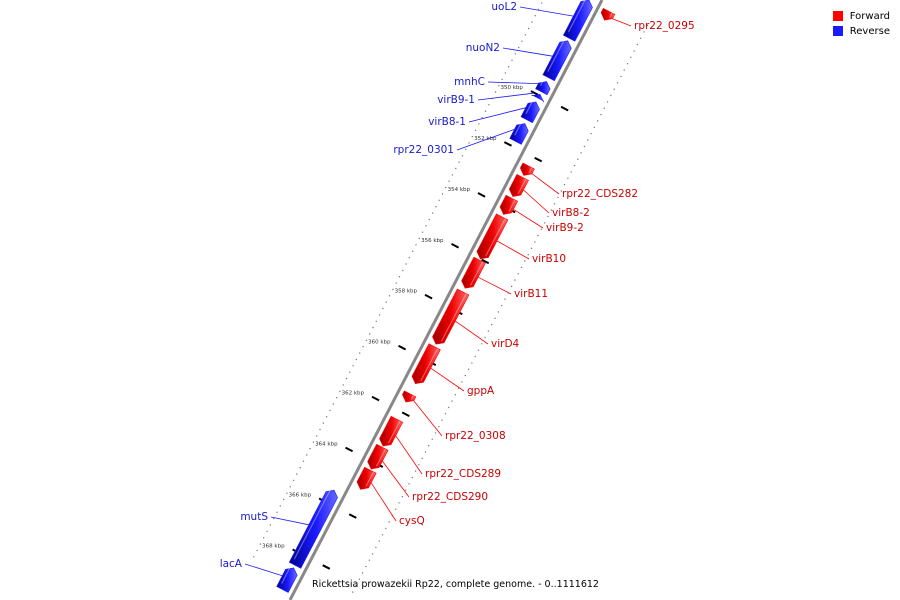 This screenshot has width=900, height=600. I want to click on gene-rpr22-0295: rpr22_0295, so click(647, 19).